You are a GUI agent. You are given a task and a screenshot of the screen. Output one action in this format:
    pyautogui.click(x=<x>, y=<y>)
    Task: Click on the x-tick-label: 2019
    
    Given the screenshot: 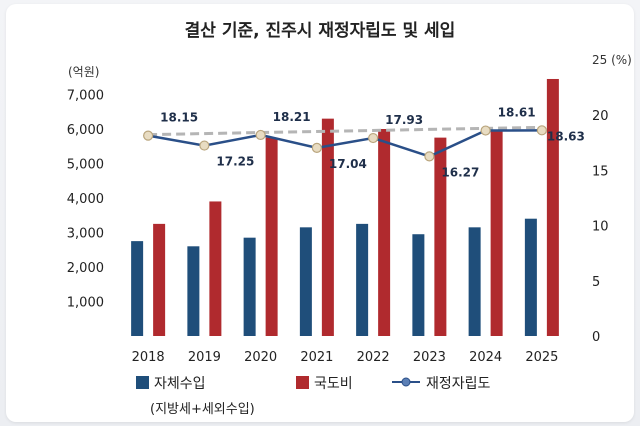 What is the action you would take?
    pyautogui.click(x=204, y=357)
    